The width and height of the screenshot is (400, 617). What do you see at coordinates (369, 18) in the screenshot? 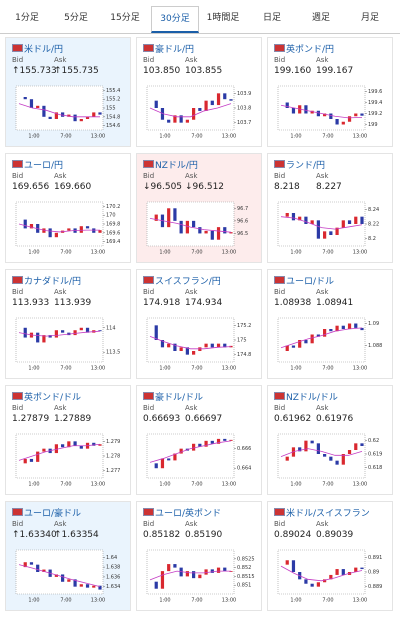
I see `timeframe-tab: 月足` at bounding box center [369, 18].